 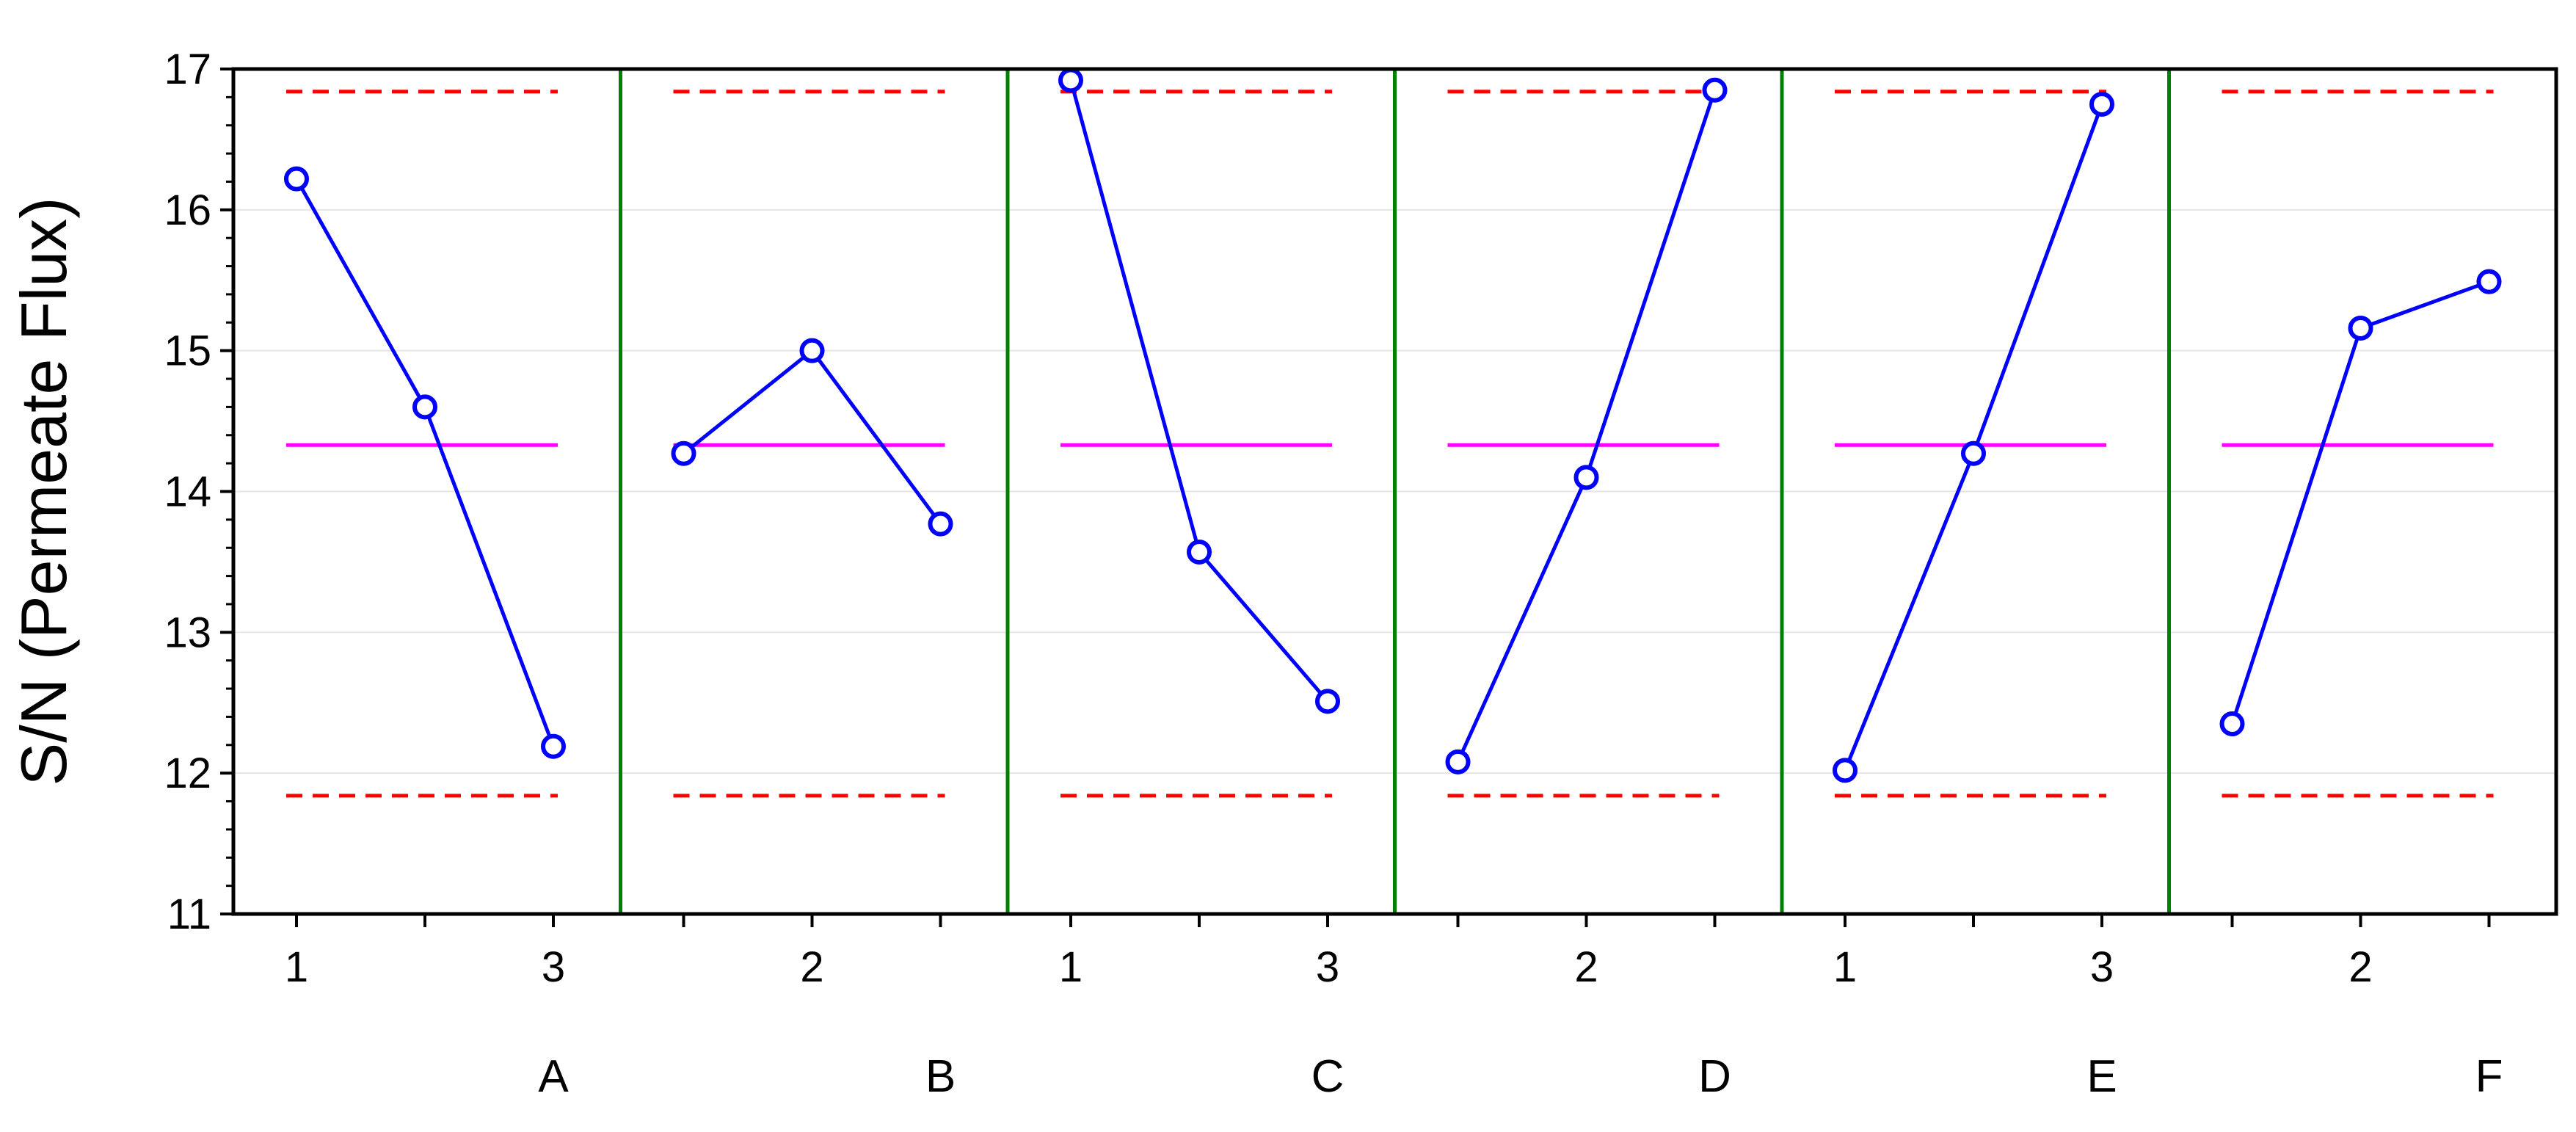 What do you see at coordinates (2101, 1076) in the screenshot?
I see `factor-label-e: E` at bounding box center [2101, 1076].